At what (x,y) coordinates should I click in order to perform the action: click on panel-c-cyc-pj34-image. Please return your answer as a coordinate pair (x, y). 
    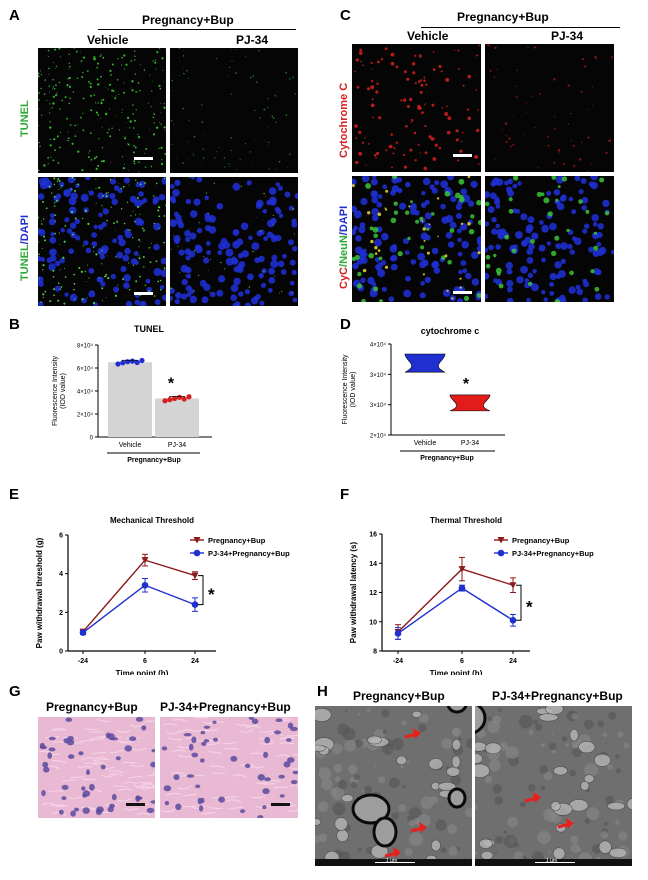
    Looking at the image, I should click on (549, 108).